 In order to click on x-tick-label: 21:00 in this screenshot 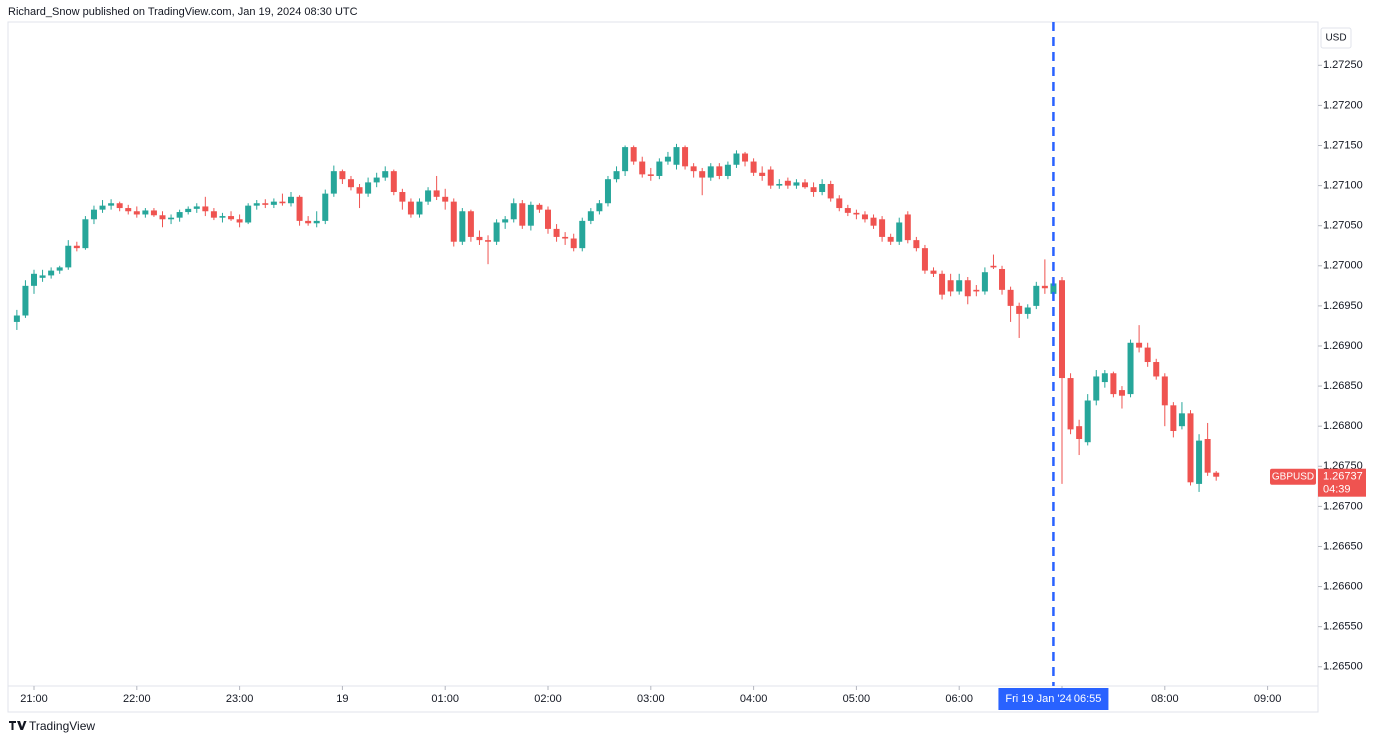, I will do `click(34, 699)`.